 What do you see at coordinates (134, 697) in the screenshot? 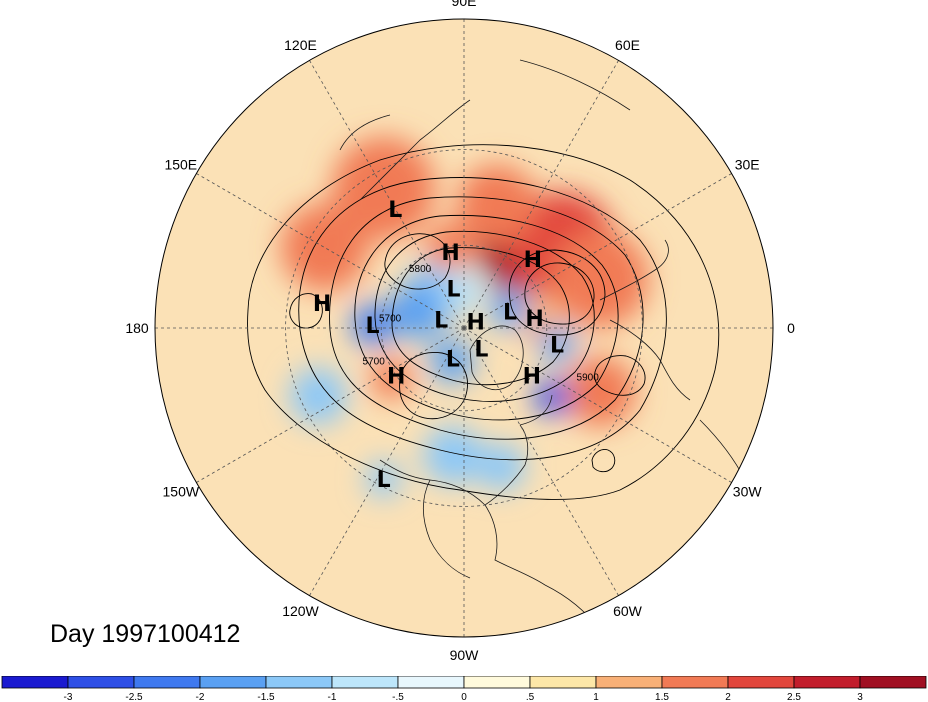
I see `colorbar-tick-label: -2.5` at bounding box center [134, 697].